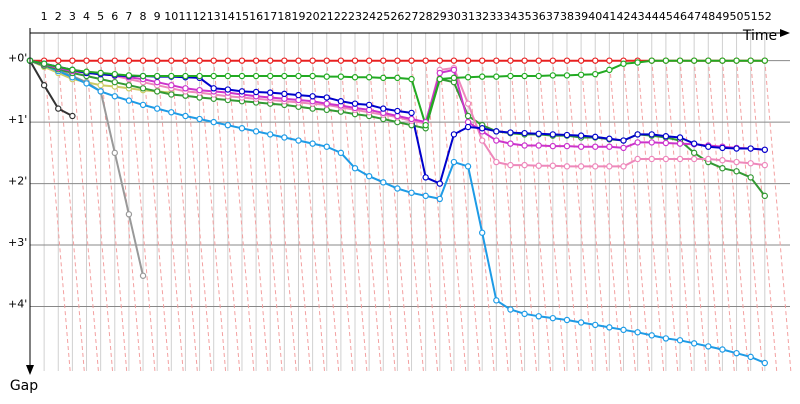 The height and width of the screenshot is (404, 800). Describe the element at coordinates (171, 16) in the screenshot. I see `x-tick-label: 10` at that location.